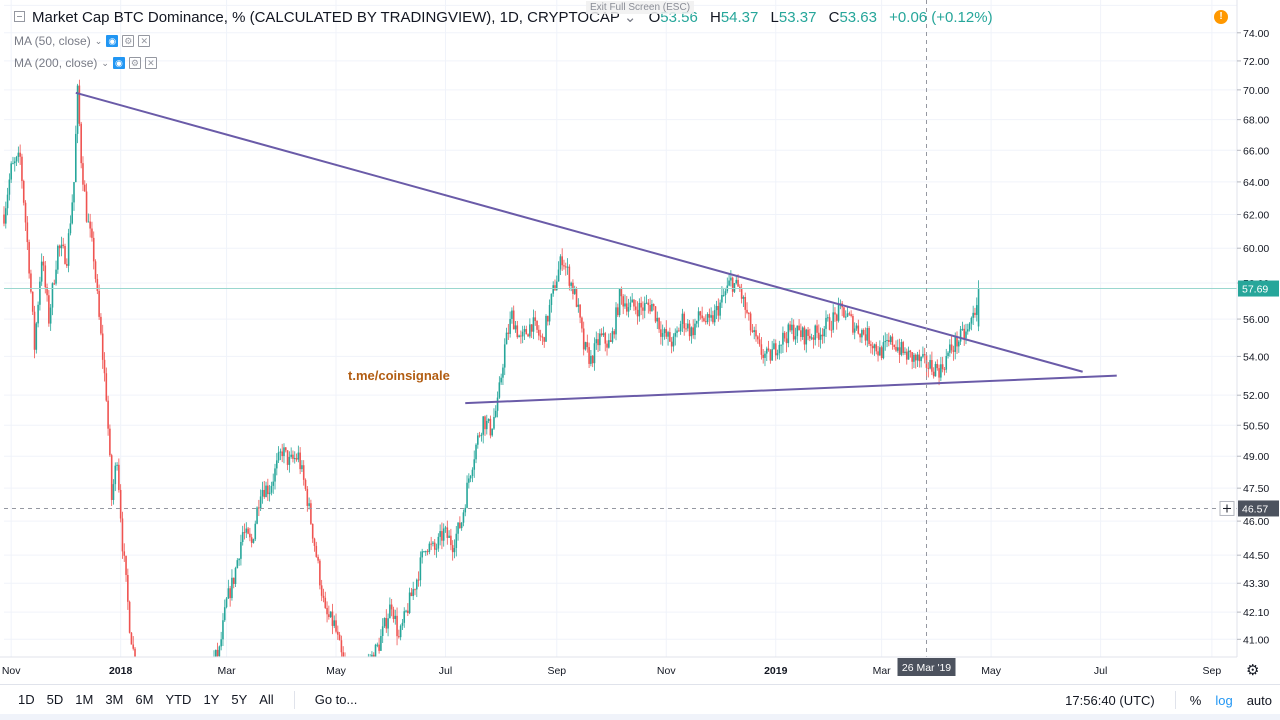  I want to click on watermark-text: t.me/coinsignale, so click(399, 375).